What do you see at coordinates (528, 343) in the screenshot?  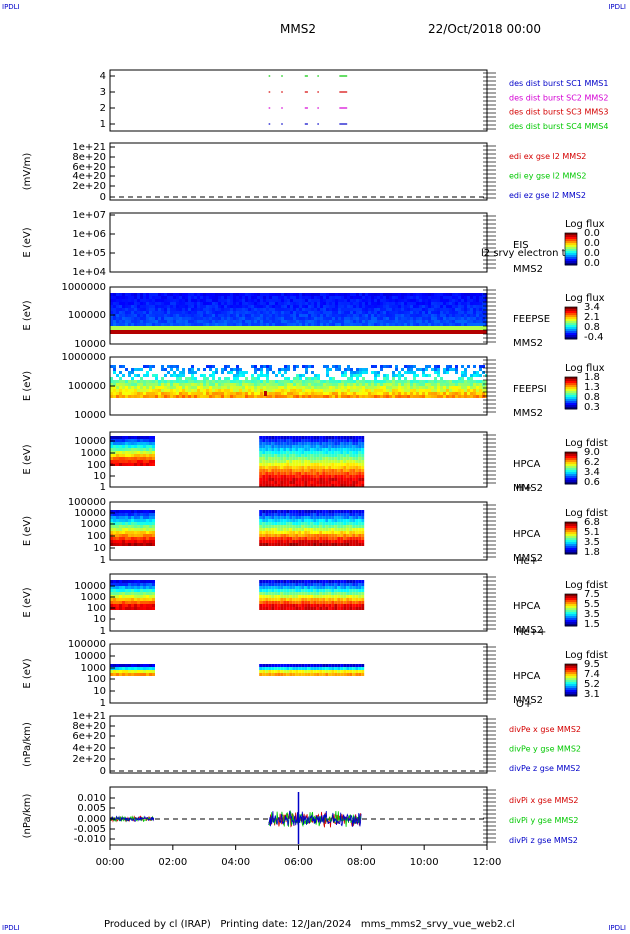 I see `right-label-3-1: MMS2` at bounding box center [528, 343].